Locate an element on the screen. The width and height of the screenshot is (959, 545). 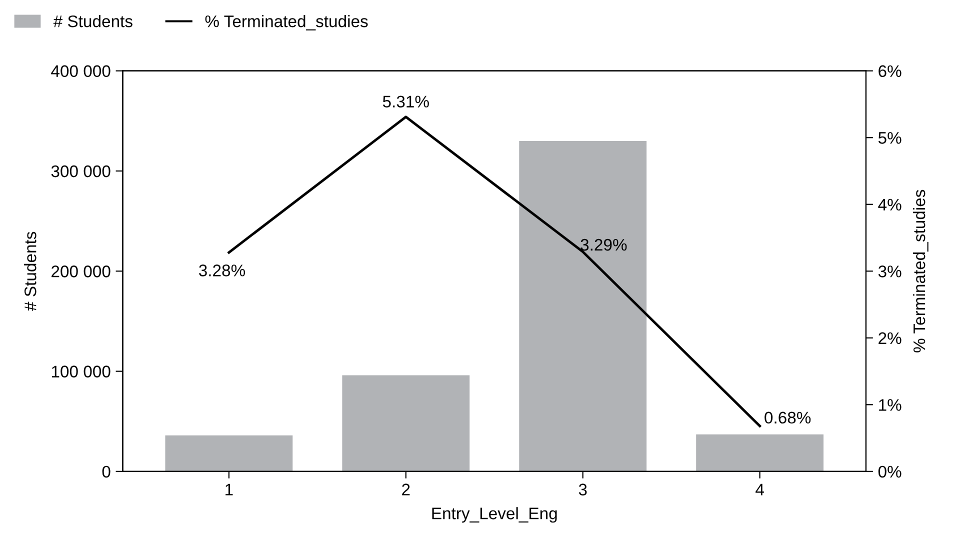
legend-label: # Students is located at coordinates (92, 21).